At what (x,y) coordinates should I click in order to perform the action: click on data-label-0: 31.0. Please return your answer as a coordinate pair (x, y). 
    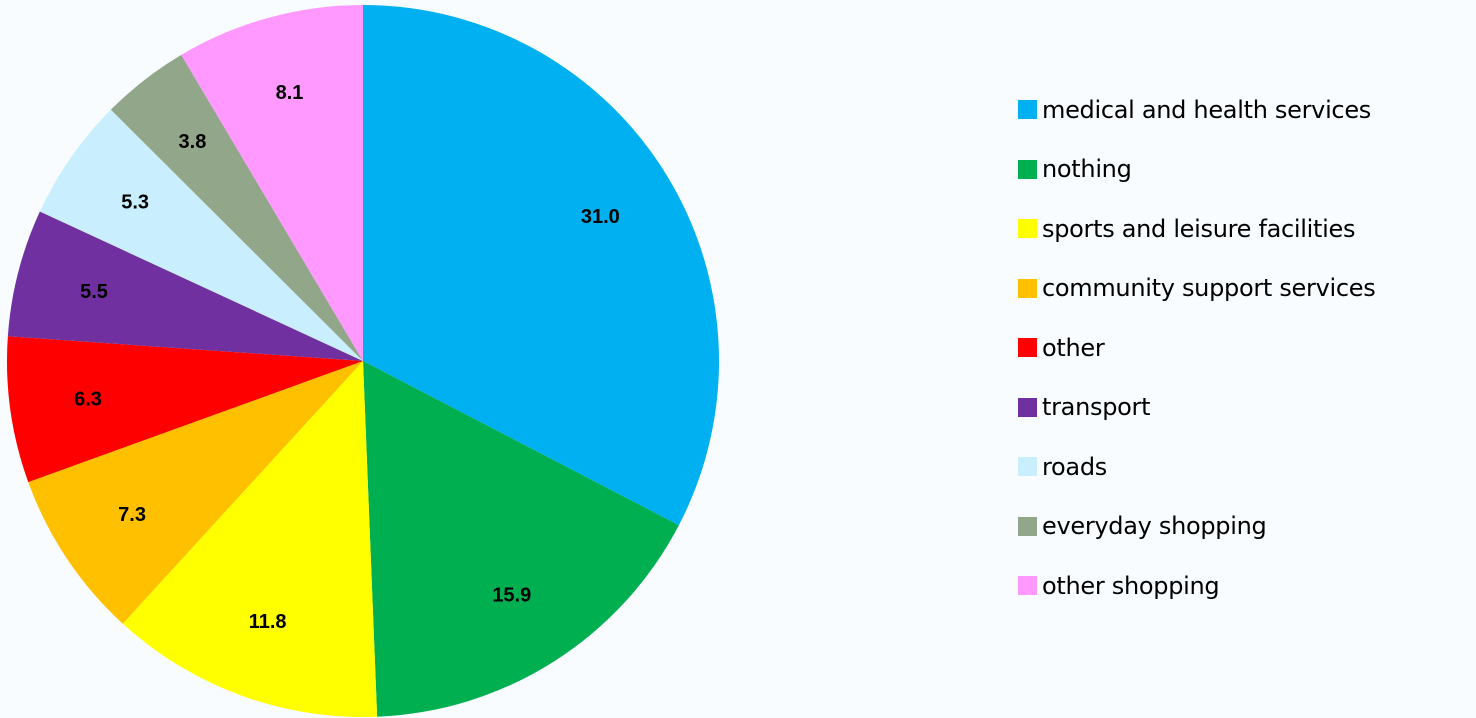
    Looking at the image, I should click on (600, 217).